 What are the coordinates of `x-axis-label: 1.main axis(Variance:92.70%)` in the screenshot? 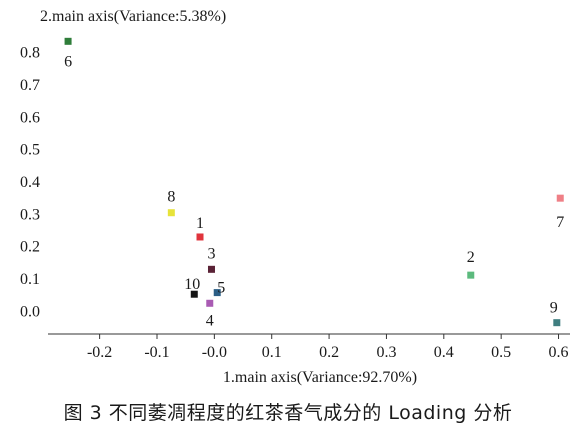 It's located at (320, 377).